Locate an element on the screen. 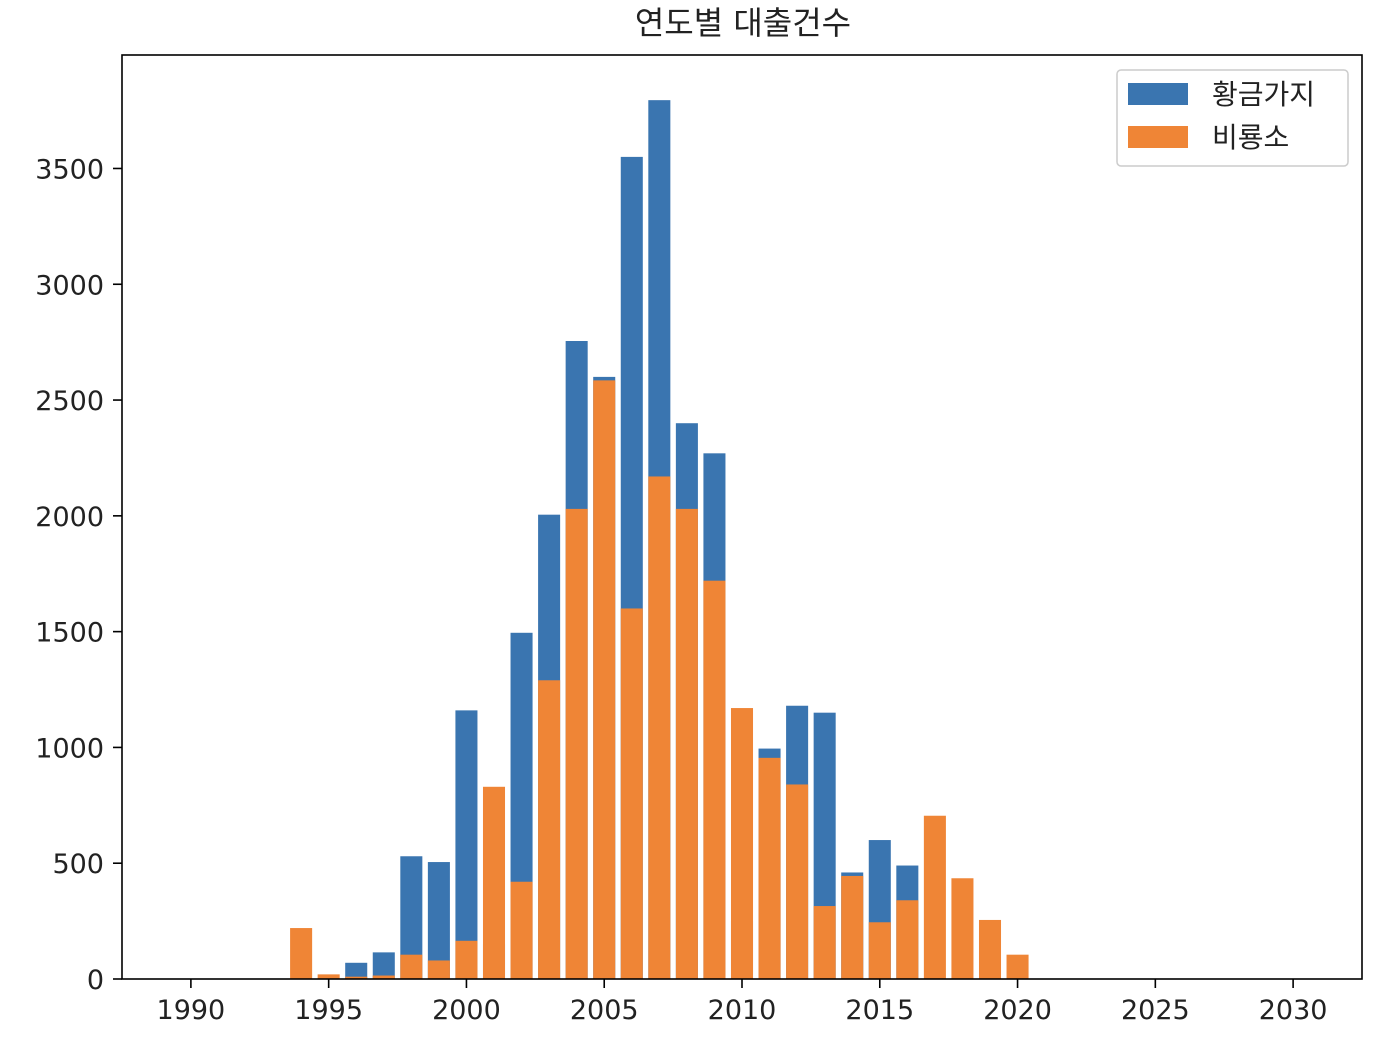  bar-비룡소-2012 is located at coordinates (797, 881).